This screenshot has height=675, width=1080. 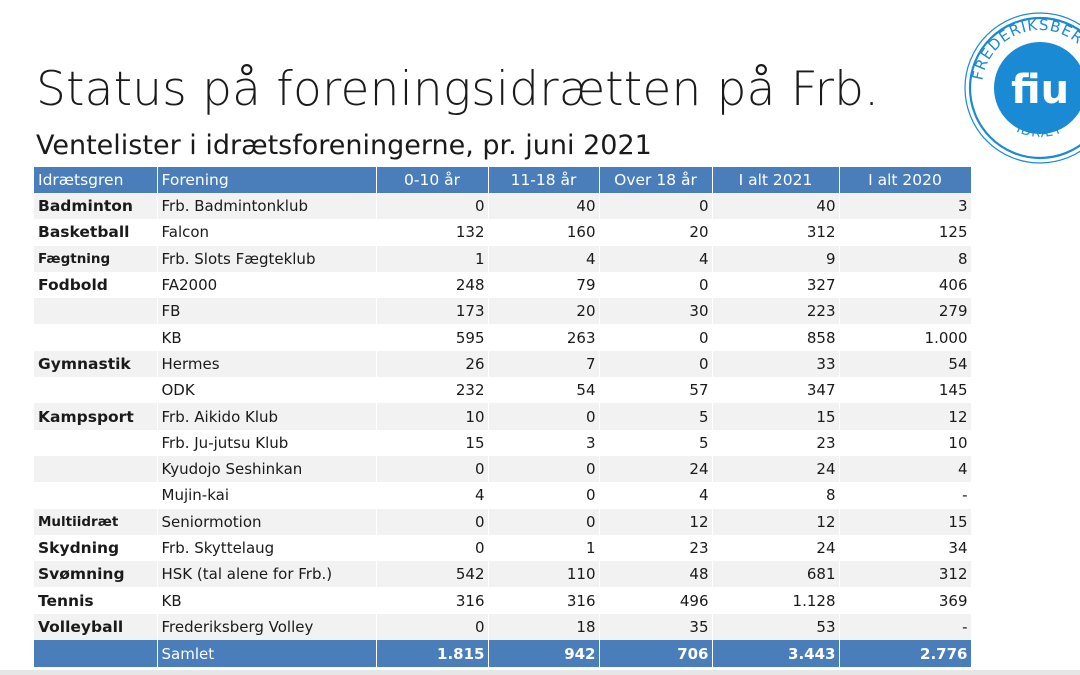 I want to click on col-header-club: Forening, so click(x=267, y=180).